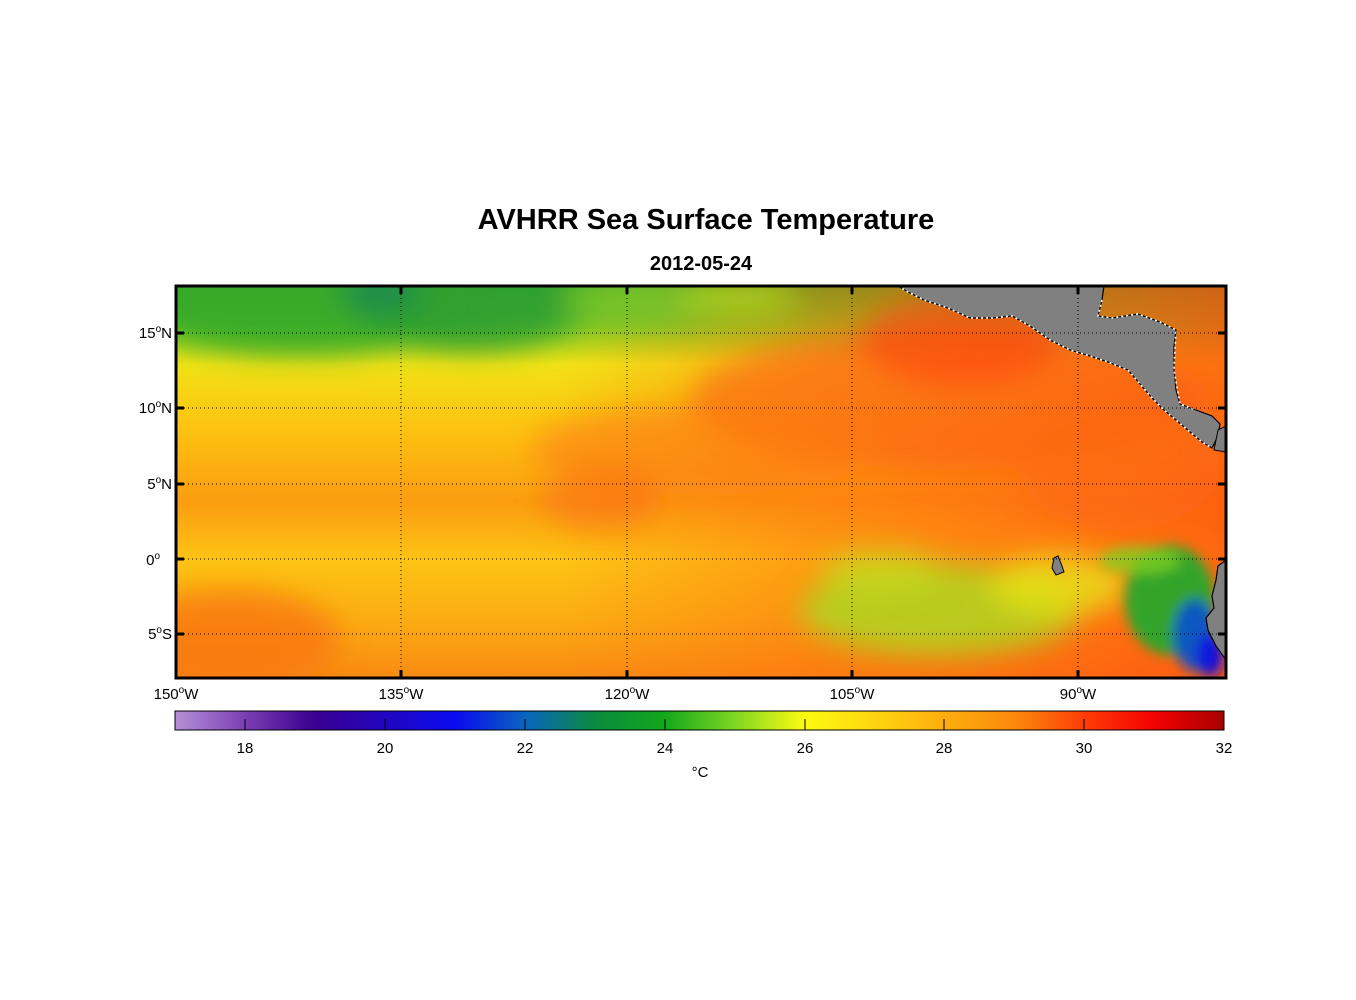 This screenshot has width=1356, height=1000. I want to click on lon-label-150w: 150oW, so click(176, 694).